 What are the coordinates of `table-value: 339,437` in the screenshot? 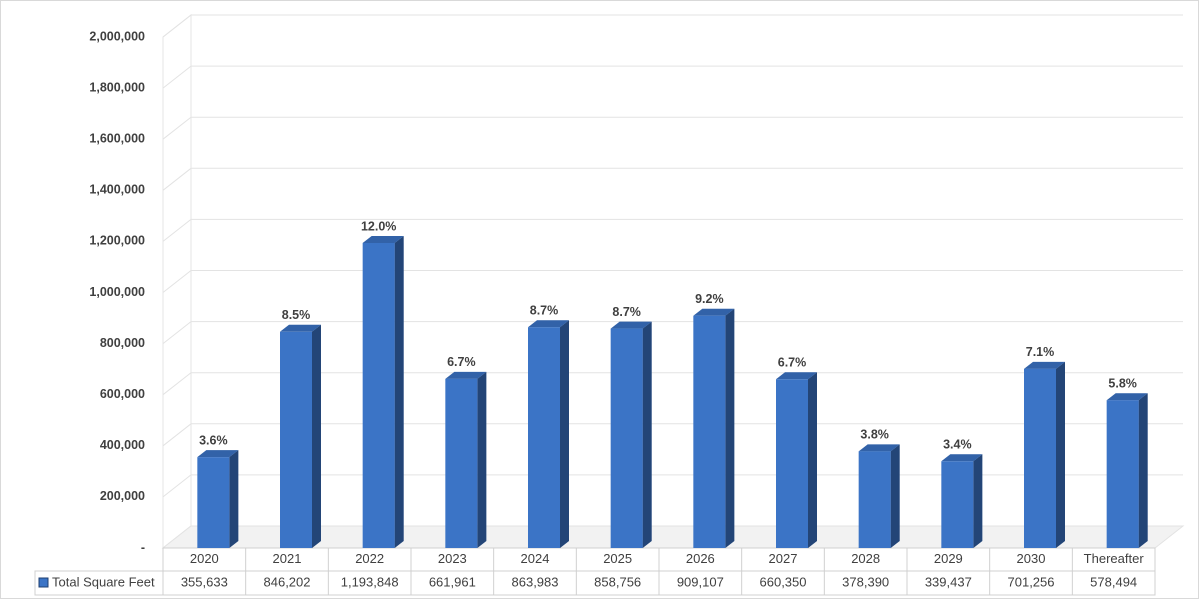 It's located at (948, 581).